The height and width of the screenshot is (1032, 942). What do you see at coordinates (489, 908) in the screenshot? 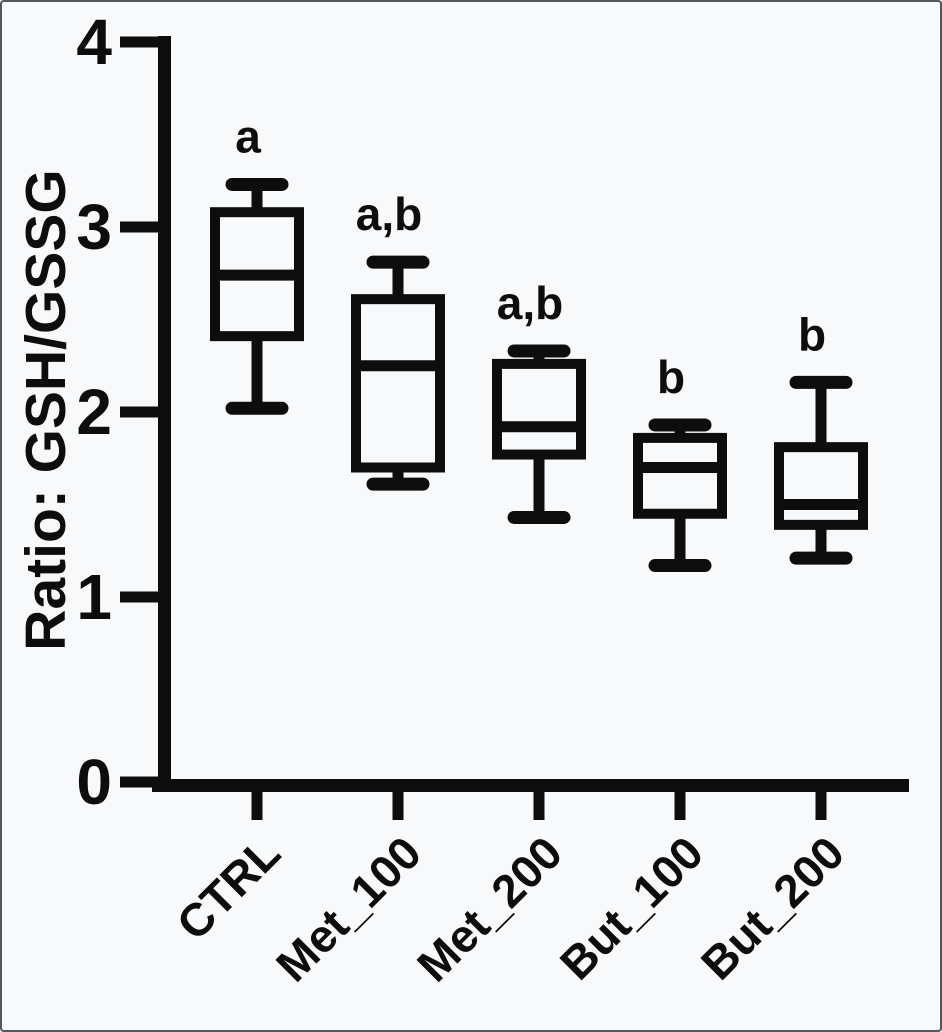
I see `x-category-label: Met_200` at bounding box center [489, 908].